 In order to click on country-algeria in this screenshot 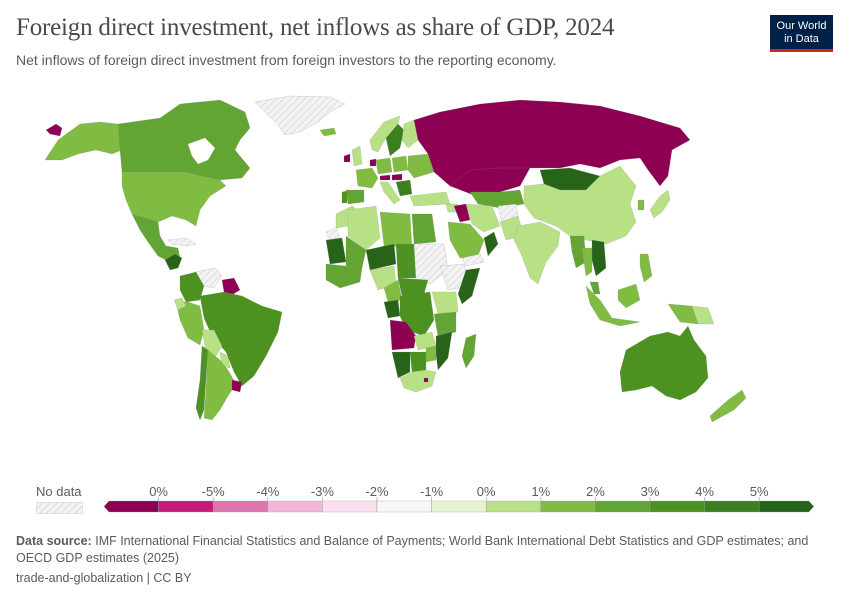, I will do `click(364, 228)`.